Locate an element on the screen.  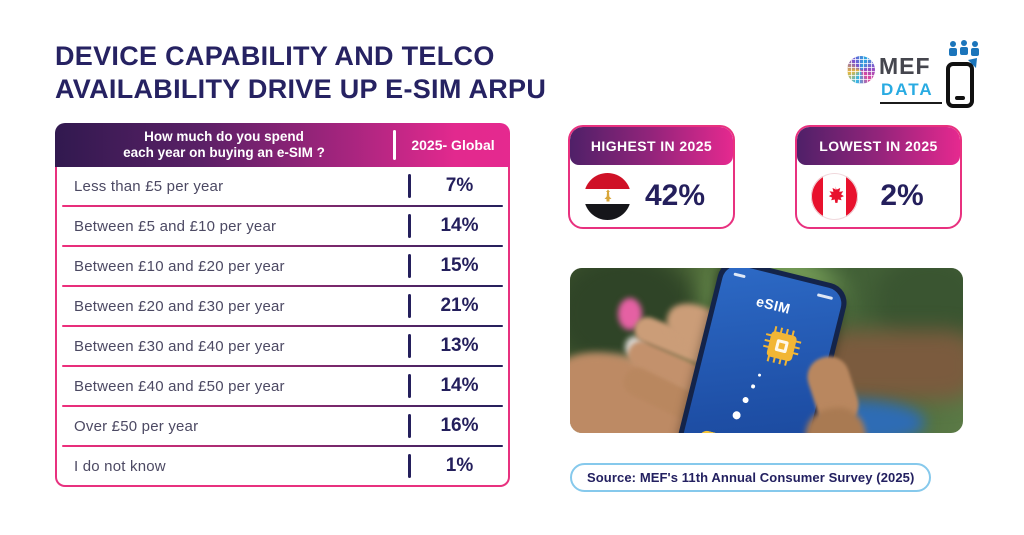
logo-data-text: DATA is located at coordinates (907, 89).